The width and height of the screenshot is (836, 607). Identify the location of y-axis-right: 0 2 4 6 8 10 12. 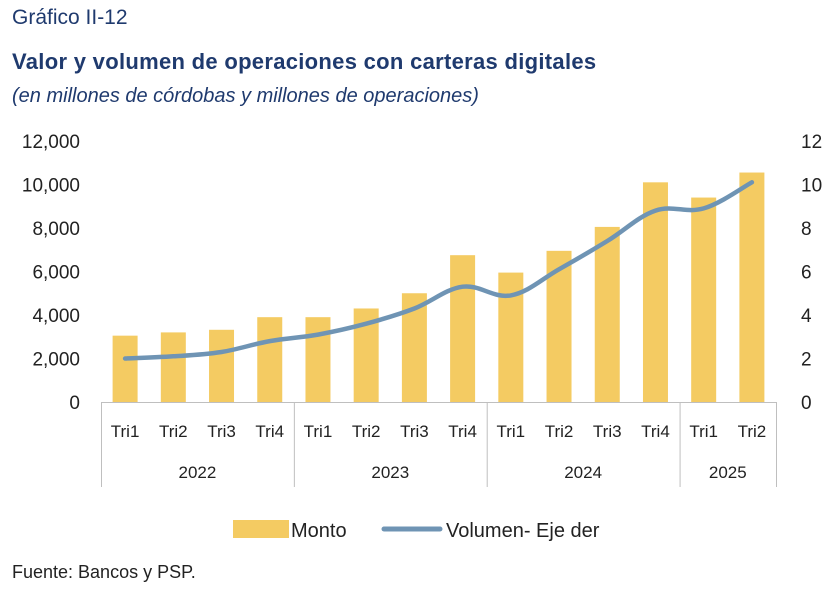
(811, 273).